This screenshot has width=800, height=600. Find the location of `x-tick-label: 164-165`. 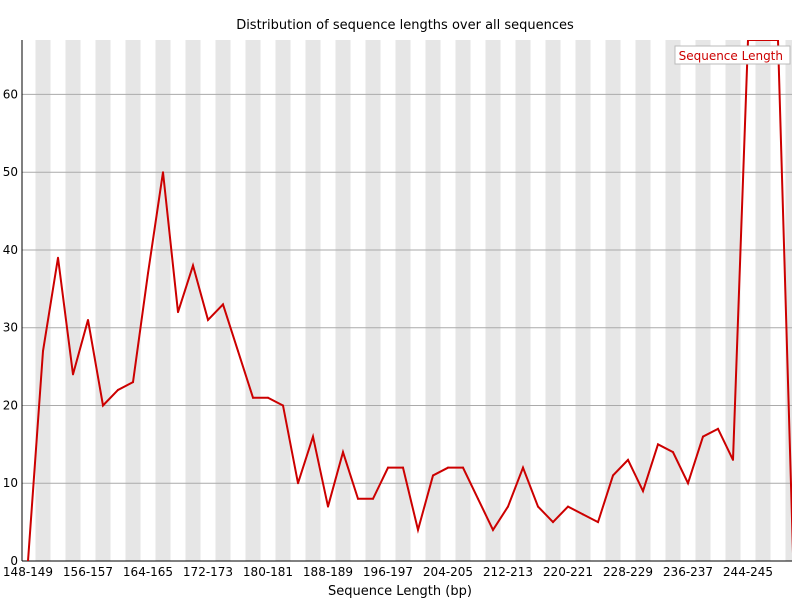

x-tick-label: 164-165 is located at coordinates (148, 572).